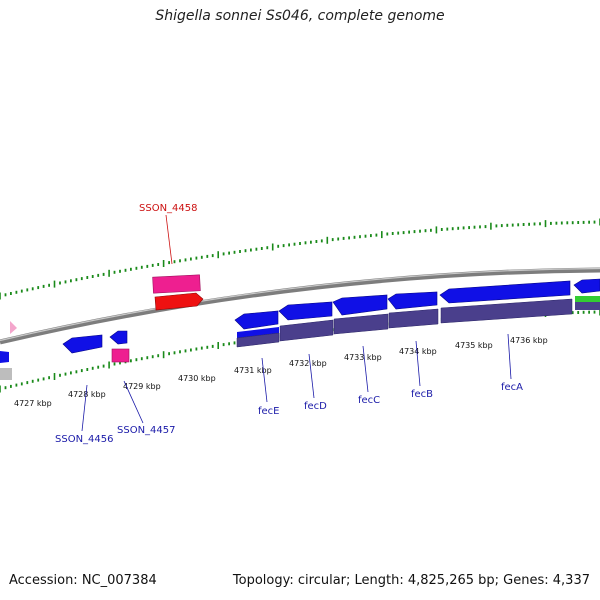 This screenshot has width=600, height=600. Describe the element at coordinates (506, 311) in the screenshot. I see `cds-feca` at that location.